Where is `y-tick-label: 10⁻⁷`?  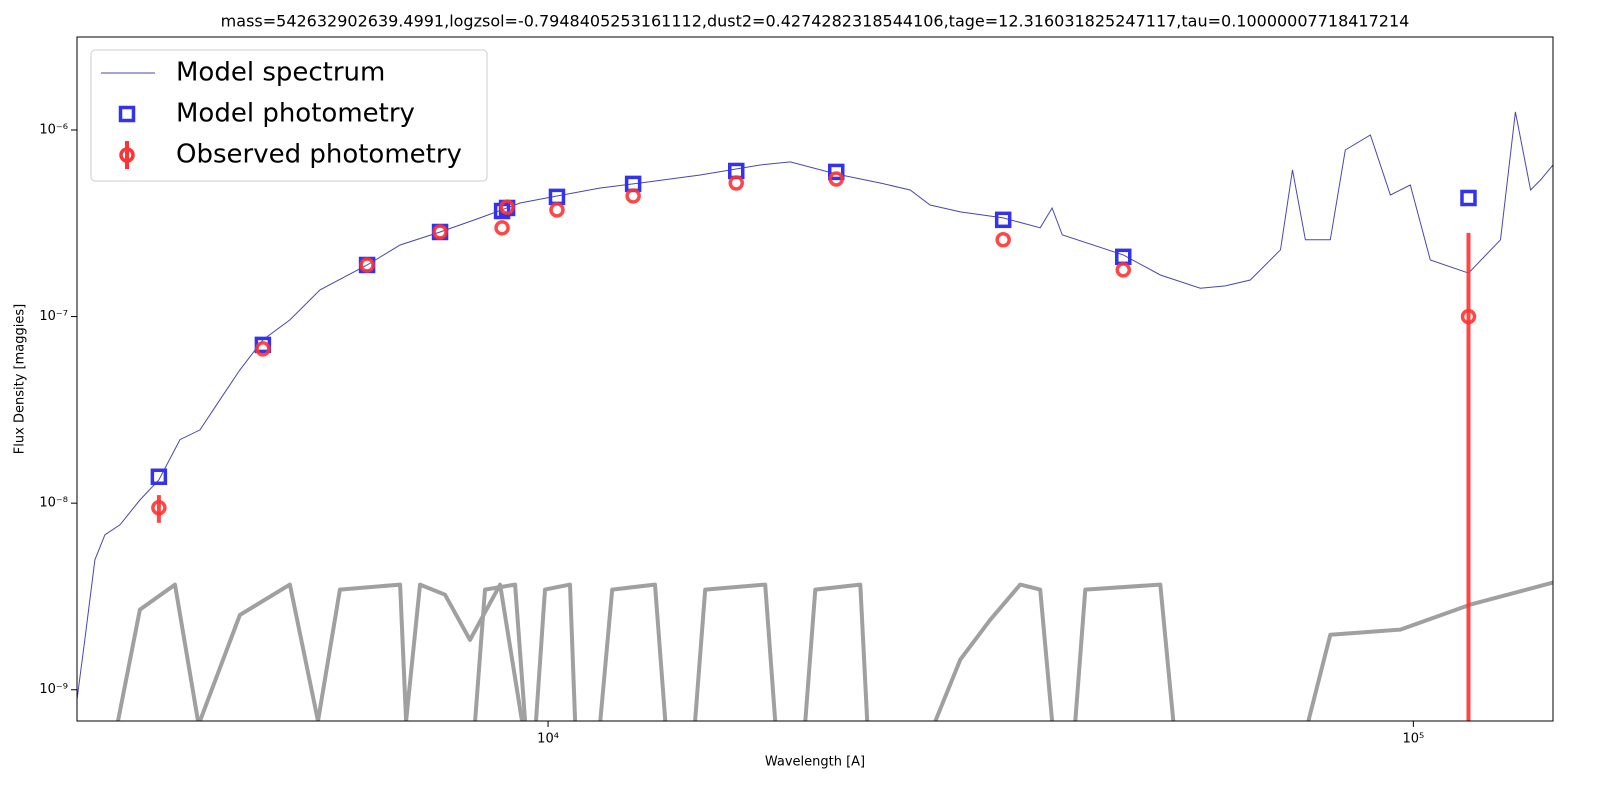 y-tick-label: 10⁻⁷ is located at coordinates (53, 316).